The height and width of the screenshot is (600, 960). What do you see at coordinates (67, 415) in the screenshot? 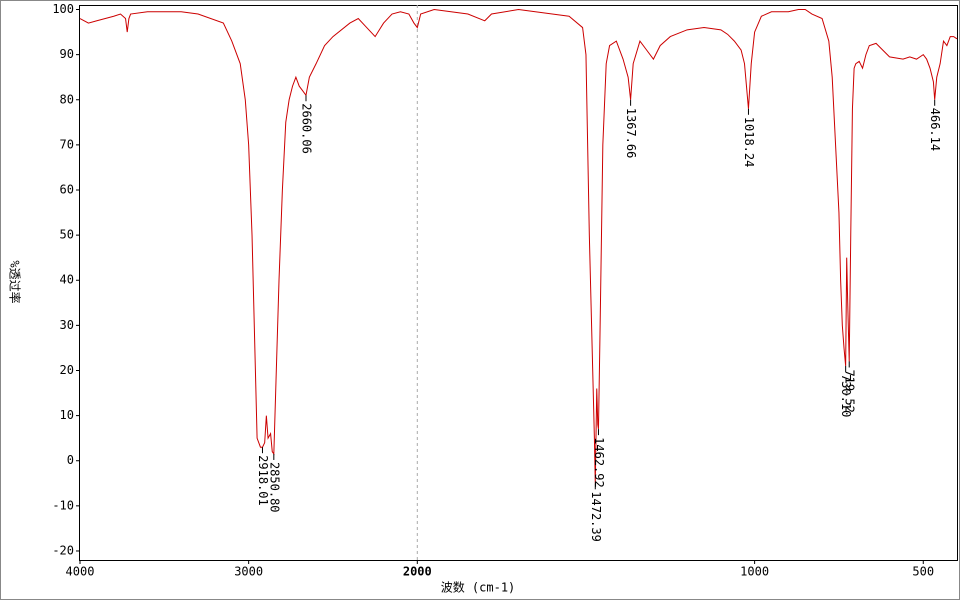
I see `y-tick-label: 10` at bounding box center [67, 415].